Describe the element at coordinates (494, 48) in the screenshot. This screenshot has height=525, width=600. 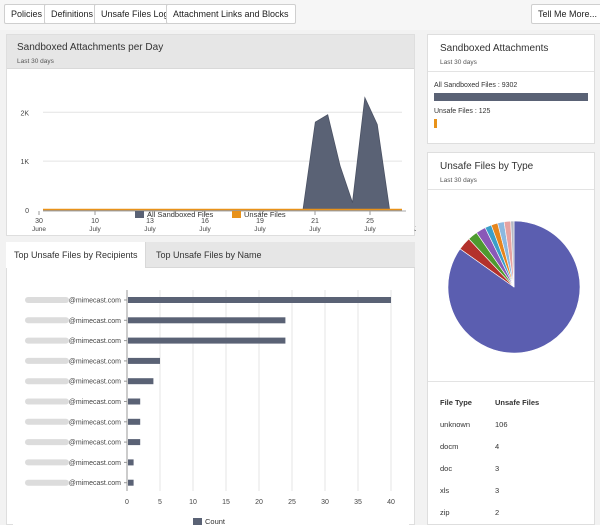
I see `panel-title: Sandboxed Attachments` at that location.